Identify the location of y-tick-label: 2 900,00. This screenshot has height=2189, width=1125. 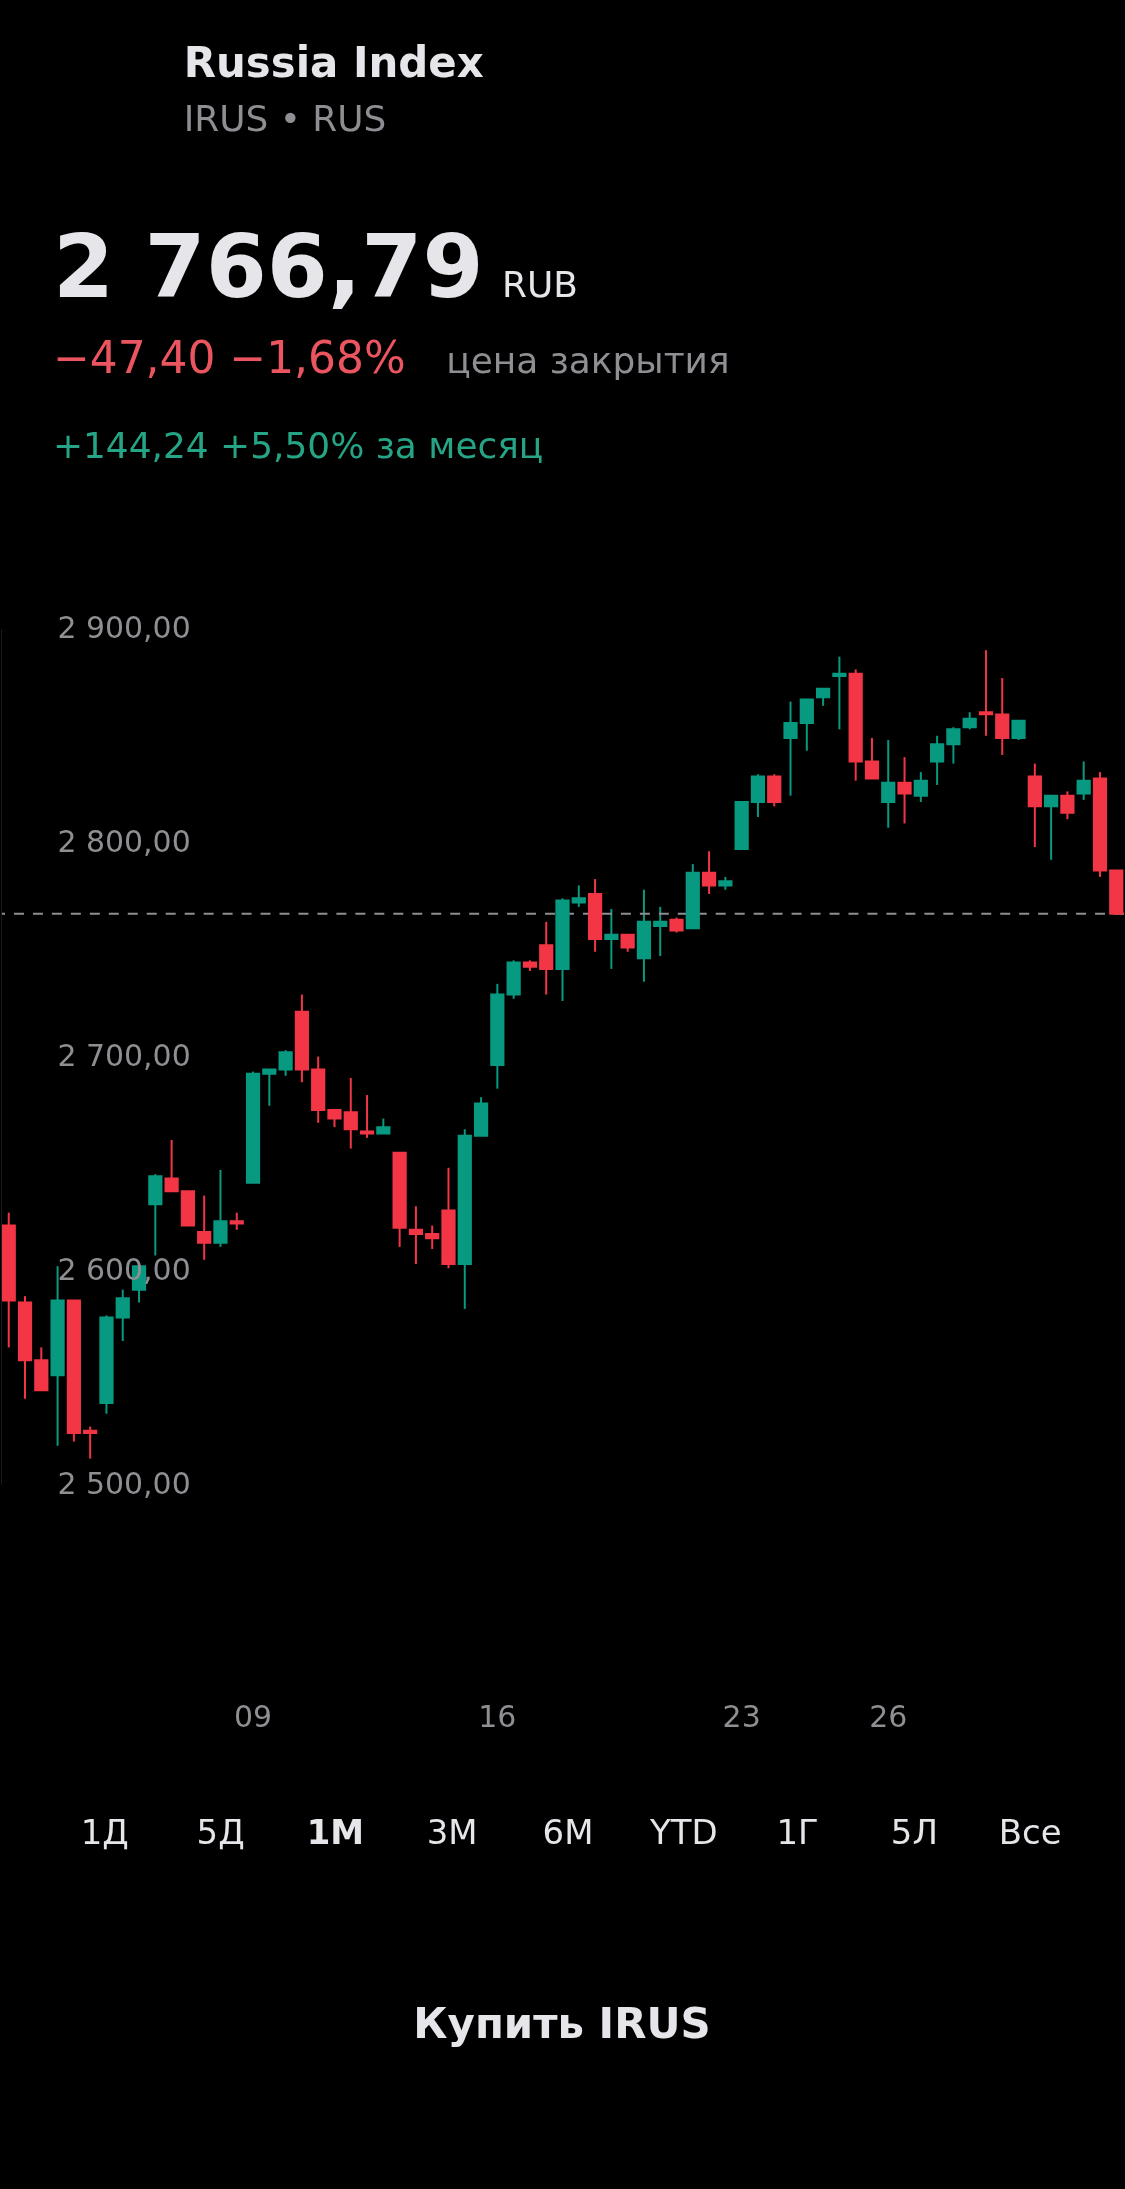
(124, 628).